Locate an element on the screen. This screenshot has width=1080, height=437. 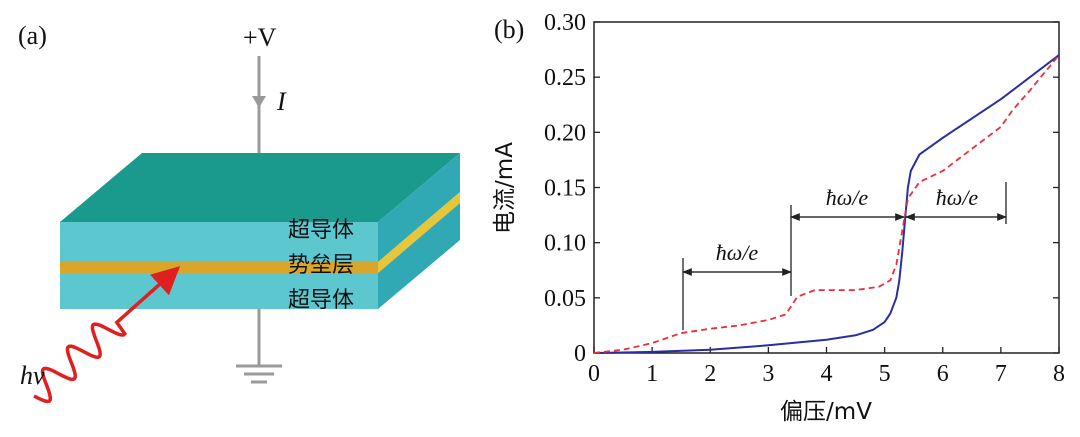
x-tick-label: 5 is located at coordinates (885, 374).